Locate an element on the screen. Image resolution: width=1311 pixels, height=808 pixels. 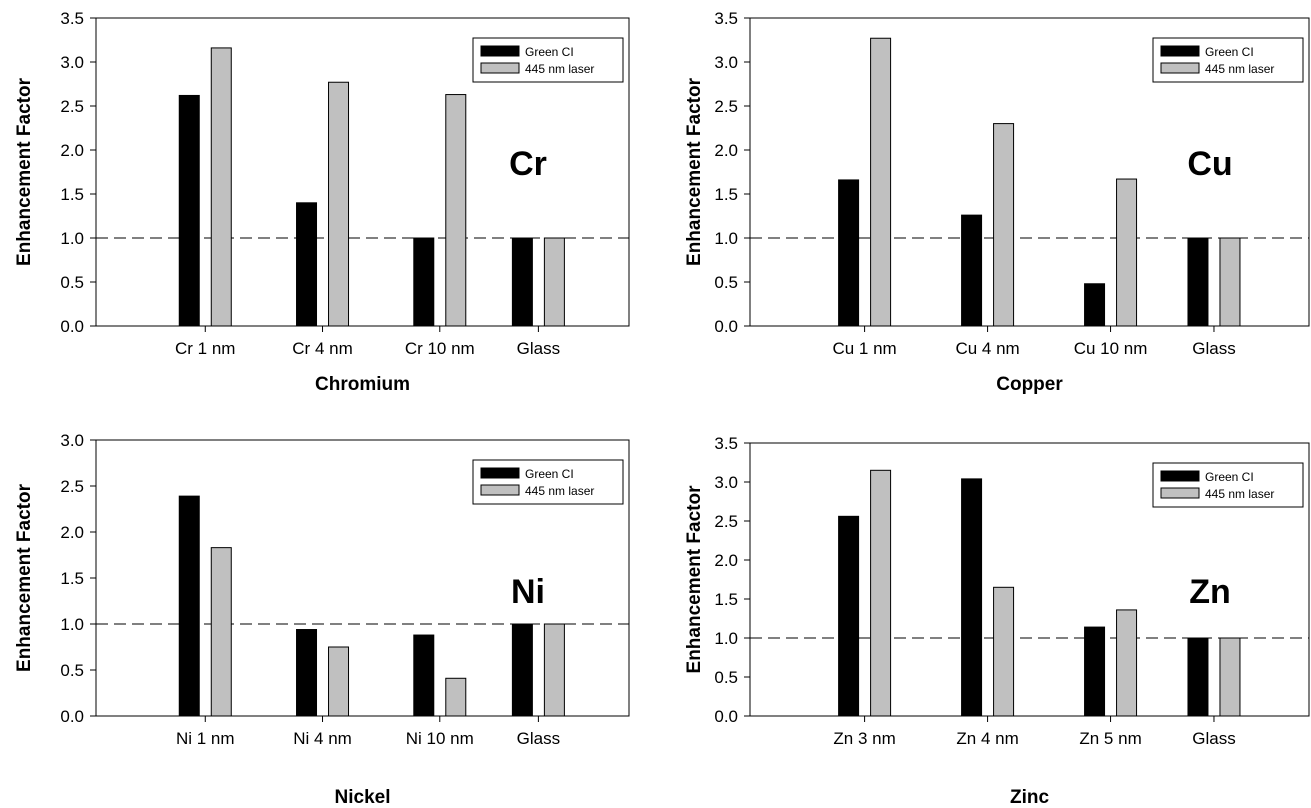
x-tick-label: Zn 4 nm is located at coordinates (987, 738).